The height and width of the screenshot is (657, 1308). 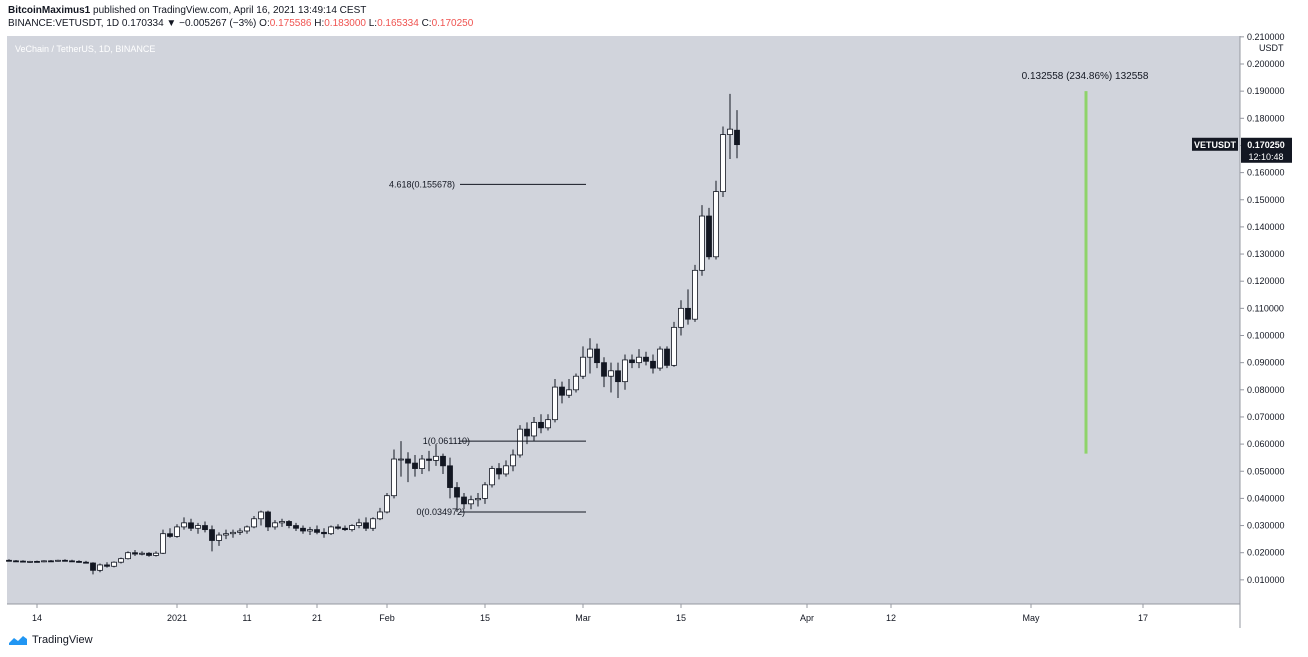 What do you see at coordinates (1266, 118) in the screenshot?
I see `price-tick-label: 0.180000` at bounding box center [1266, 118].